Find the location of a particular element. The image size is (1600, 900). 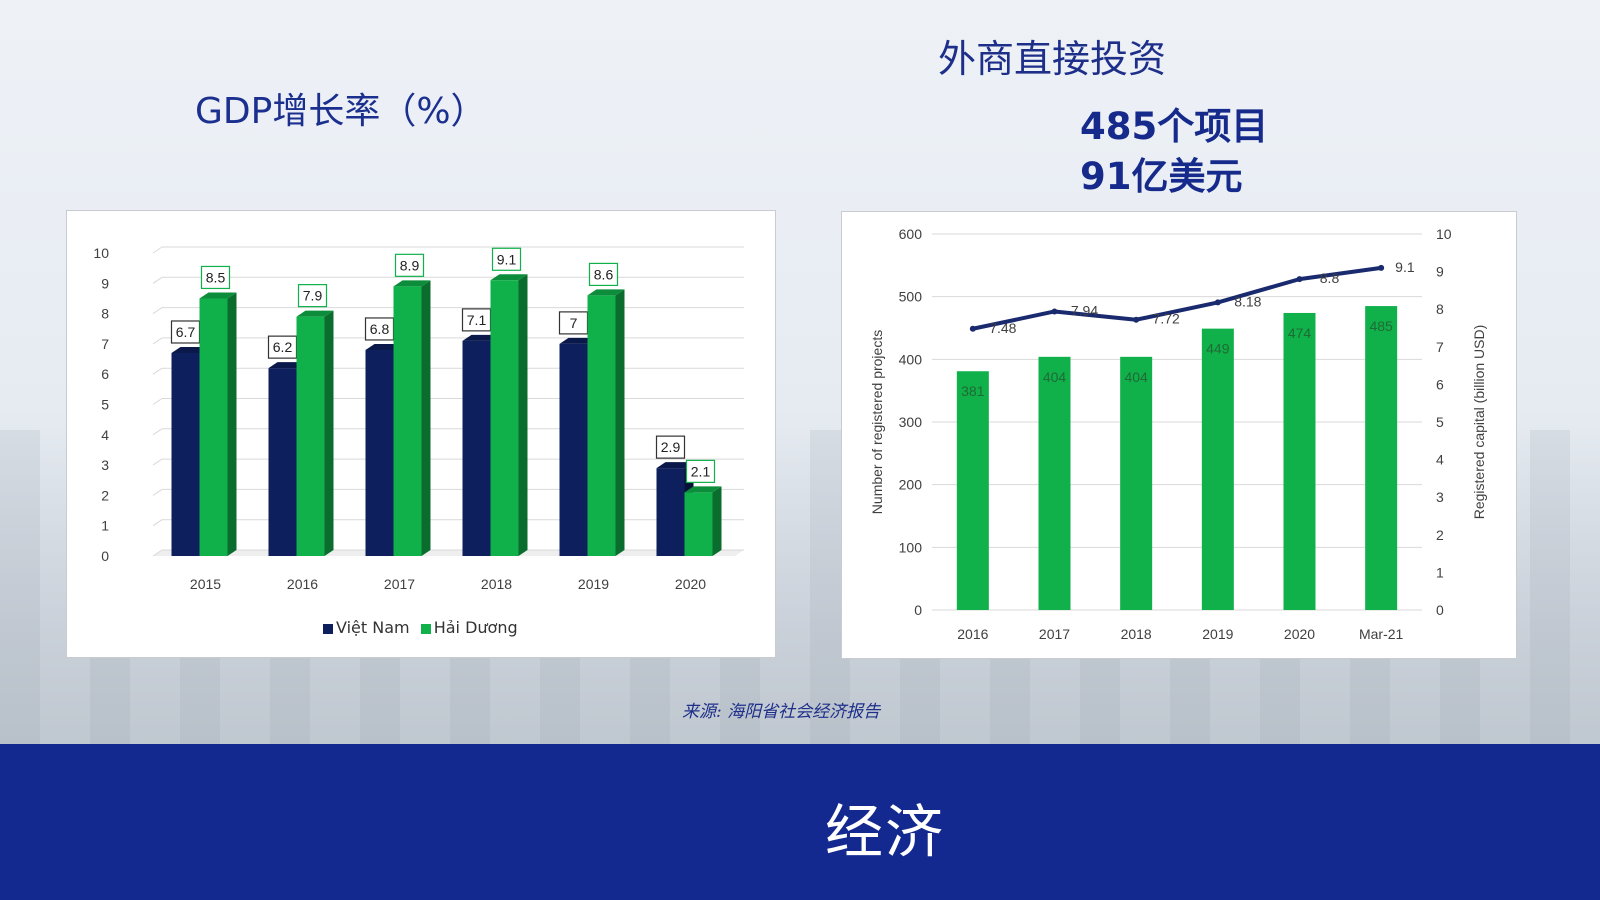

y-tick-label: 1 is located at coordinates (105, 526).